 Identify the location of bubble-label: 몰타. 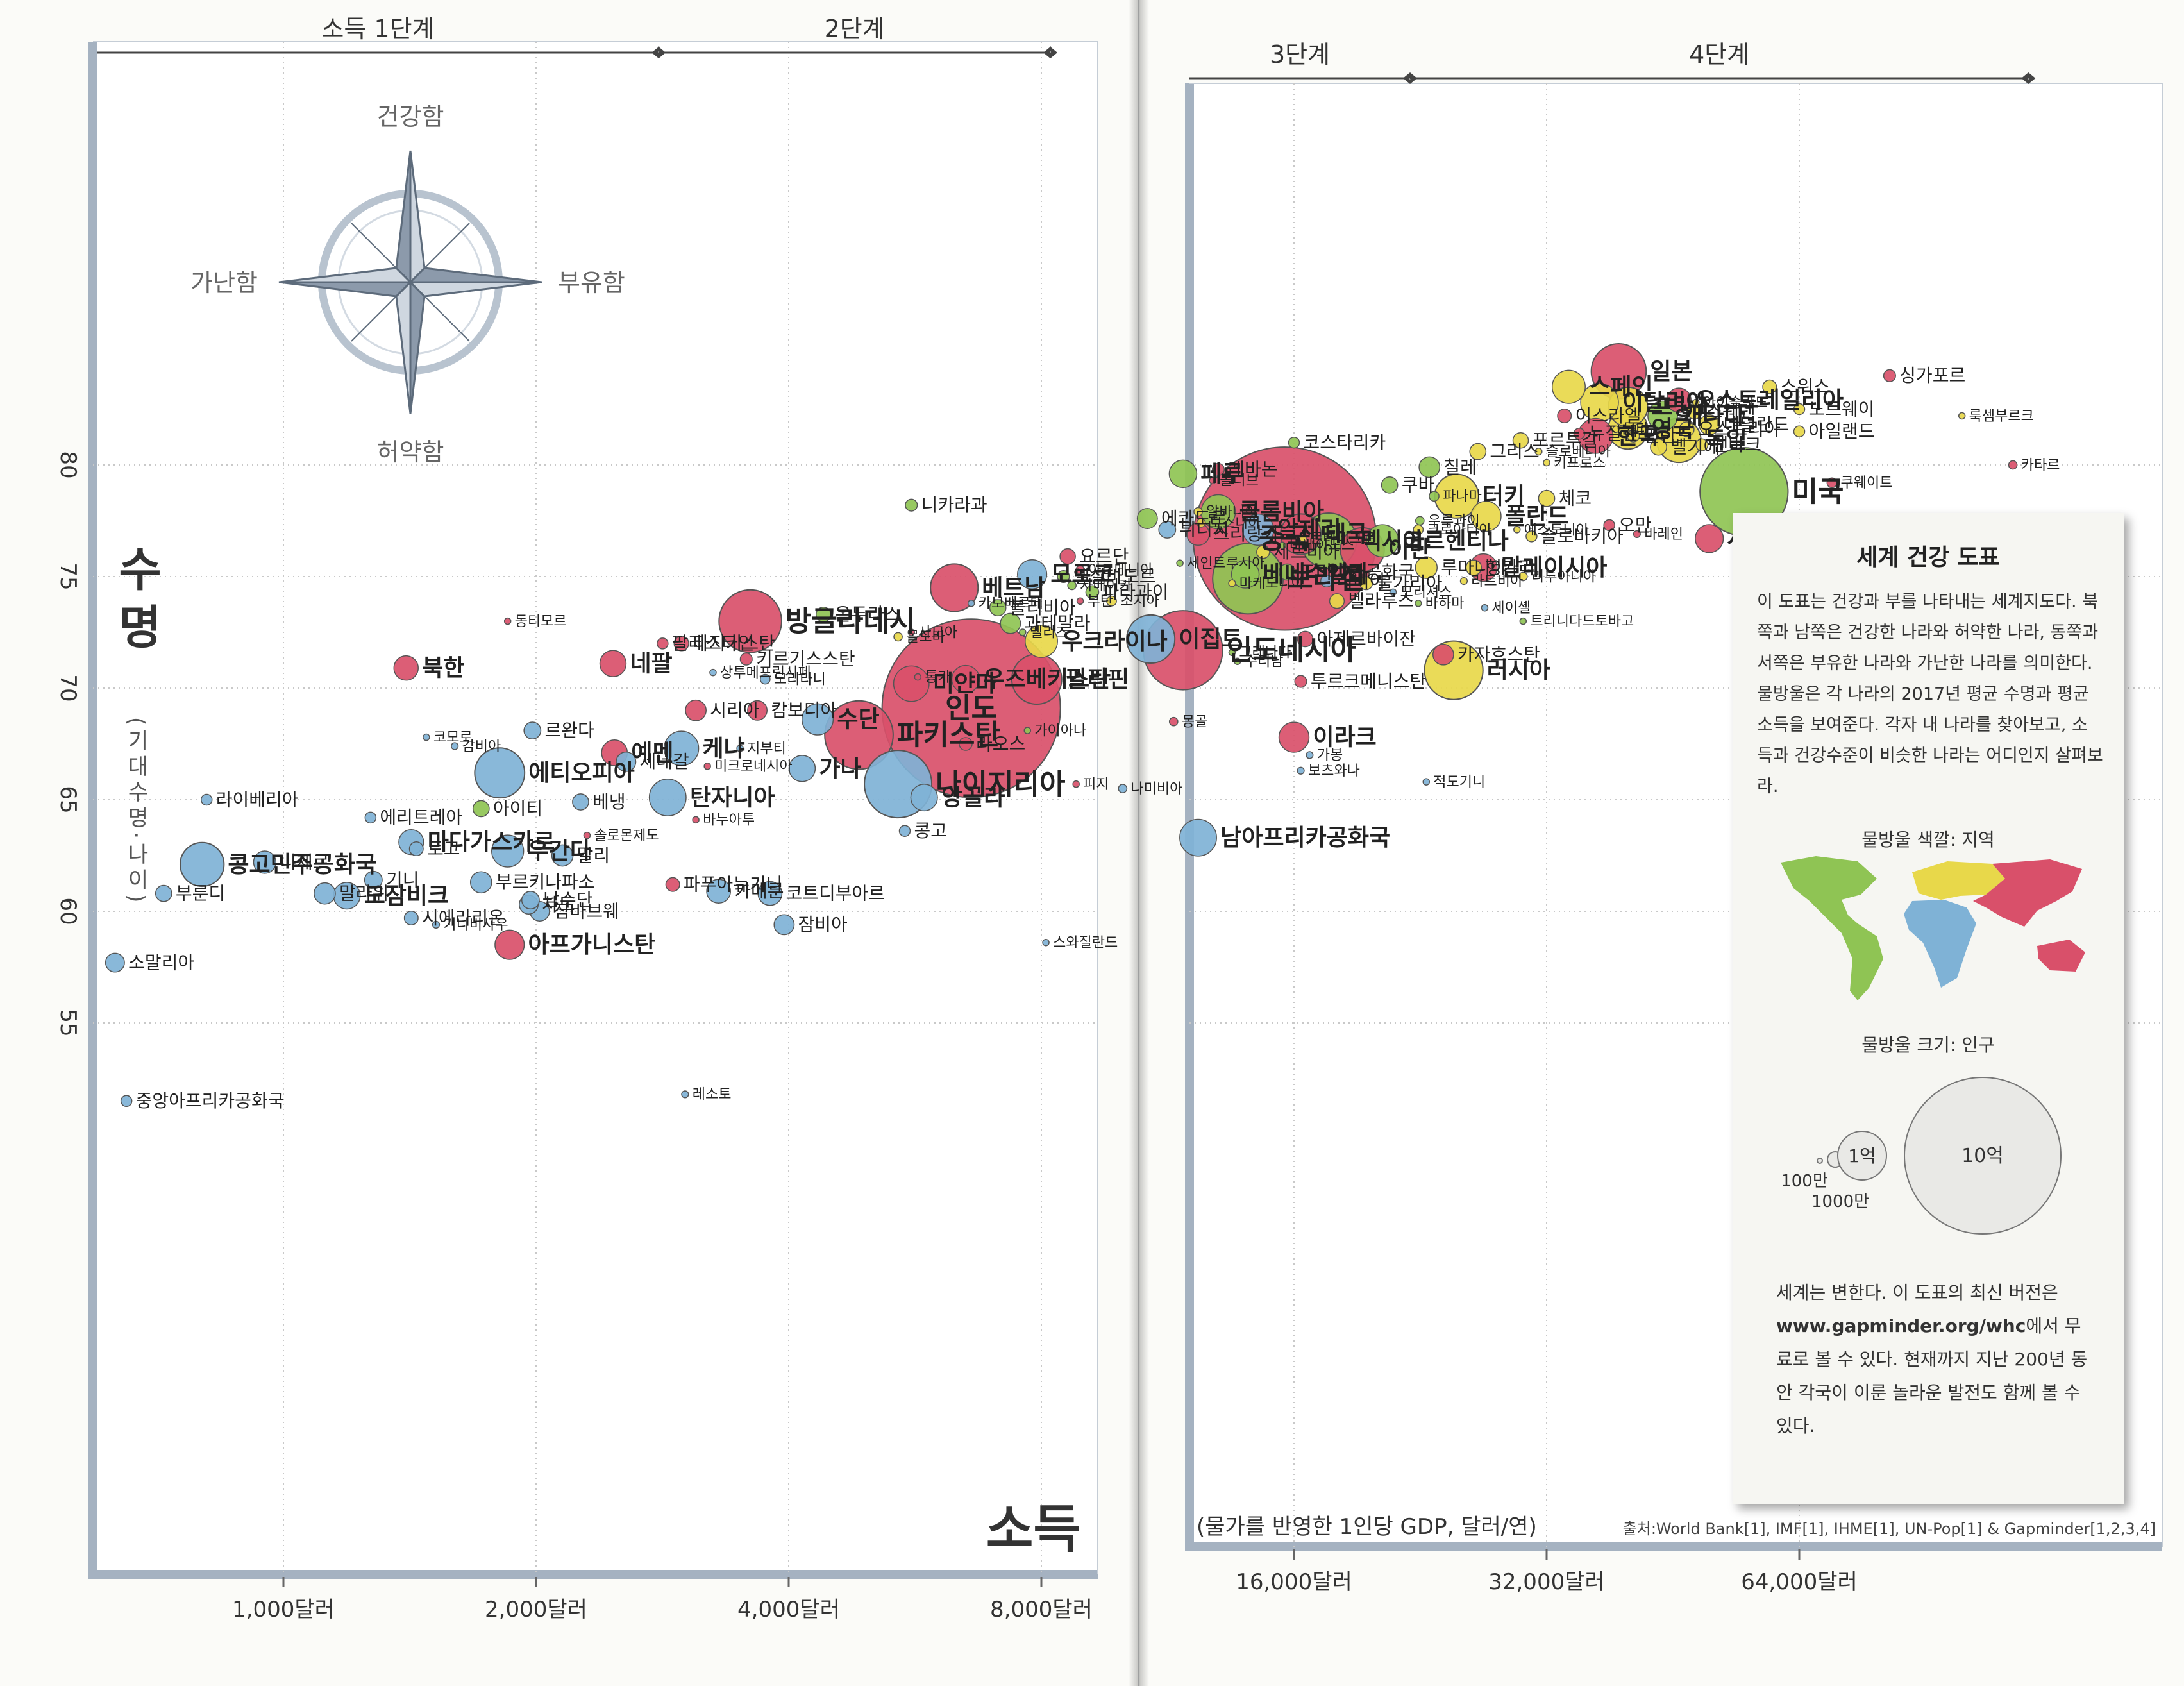
(1636, 430).